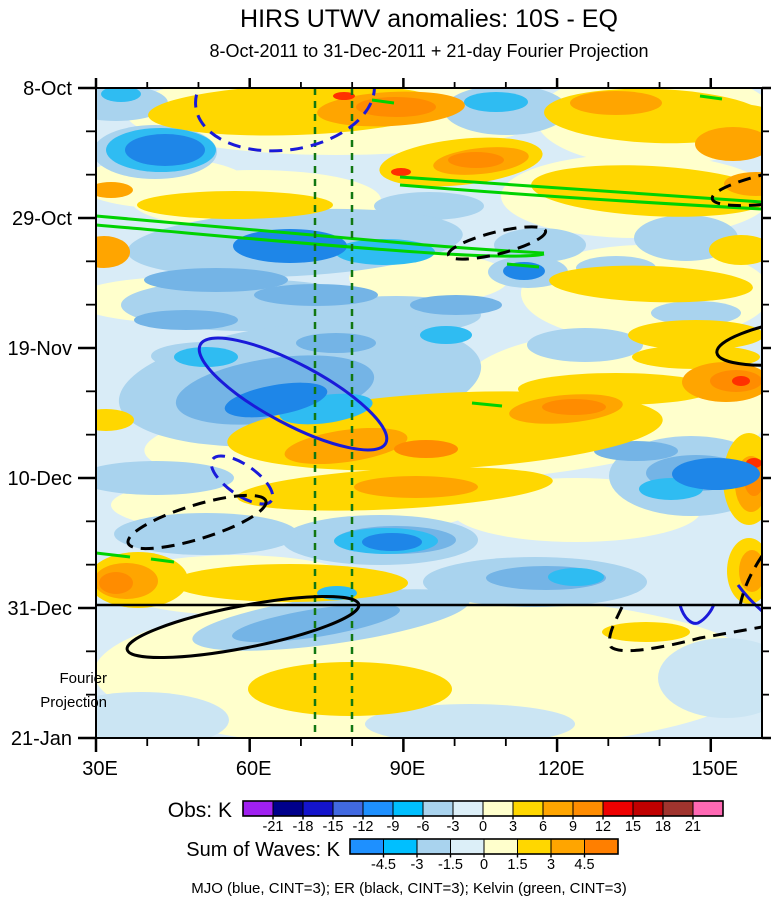  I want to click on colorbar-tick-label: 21, so click(693, 827).